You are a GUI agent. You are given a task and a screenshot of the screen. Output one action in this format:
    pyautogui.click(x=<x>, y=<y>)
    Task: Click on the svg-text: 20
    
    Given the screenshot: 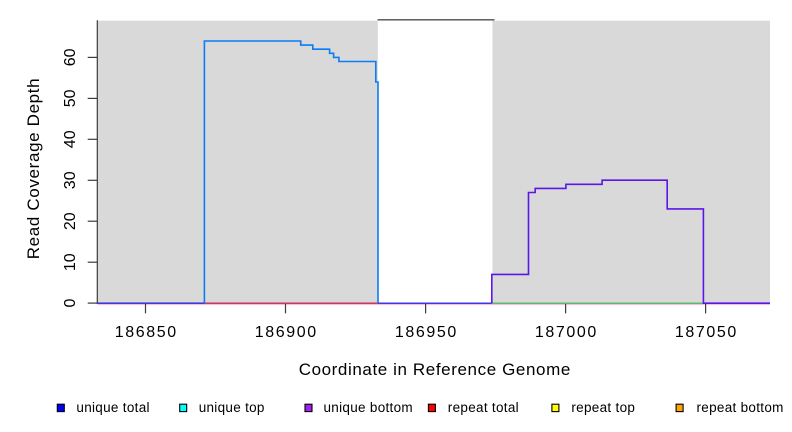 What is the action you would take?
    pyautogui.click(x=70, y=221)
    